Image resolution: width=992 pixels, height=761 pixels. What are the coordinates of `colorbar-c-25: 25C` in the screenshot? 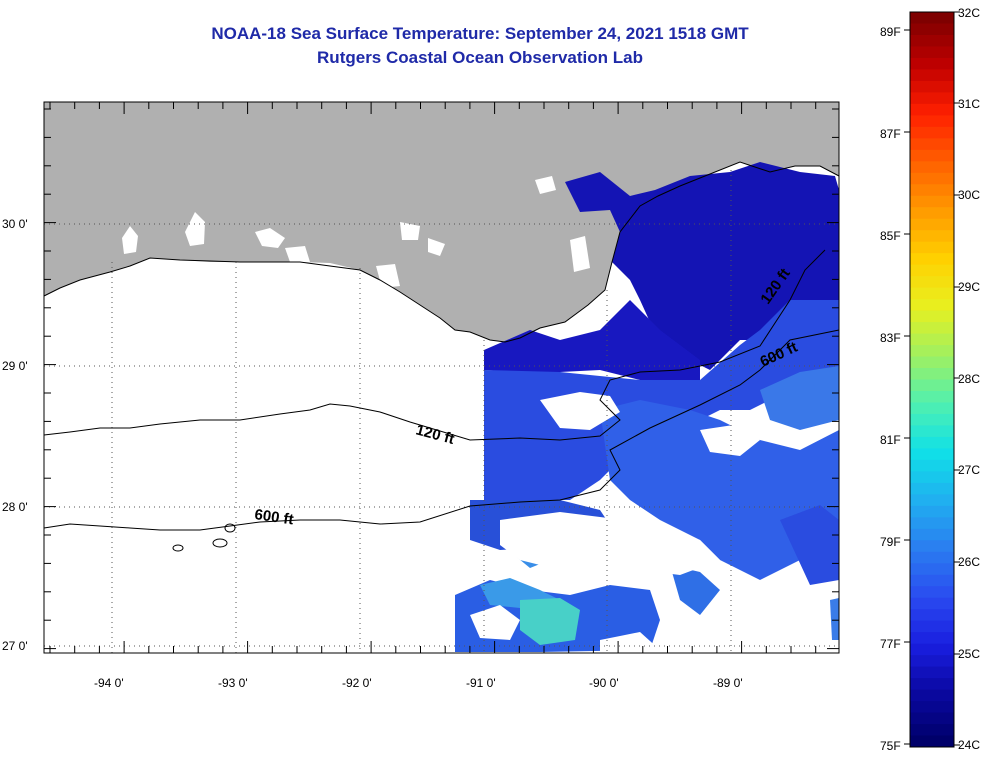 It's located at (969, 654).